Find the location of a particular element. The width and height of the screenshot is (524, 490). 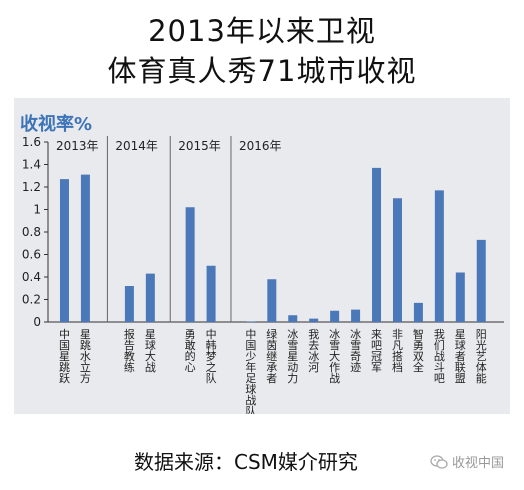

category-label: 星球大战 is located at coordinates (150, 351).